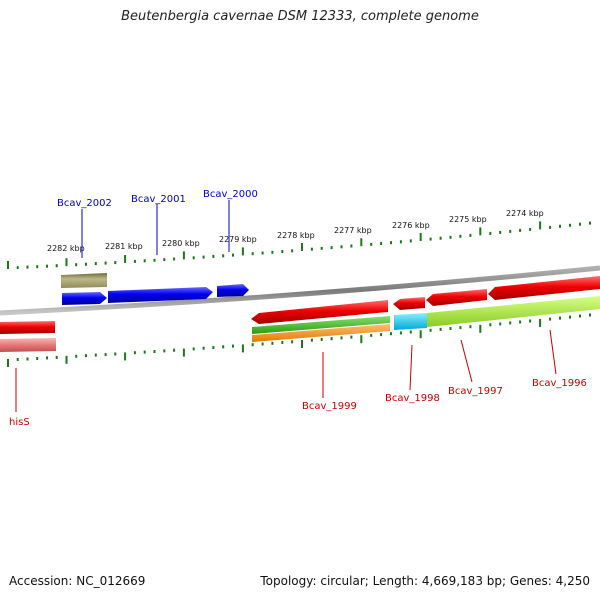  What do you see at coordinates (28, 345) in the screenshot?
I see `pink-feature` at bounding box center [28, 345].